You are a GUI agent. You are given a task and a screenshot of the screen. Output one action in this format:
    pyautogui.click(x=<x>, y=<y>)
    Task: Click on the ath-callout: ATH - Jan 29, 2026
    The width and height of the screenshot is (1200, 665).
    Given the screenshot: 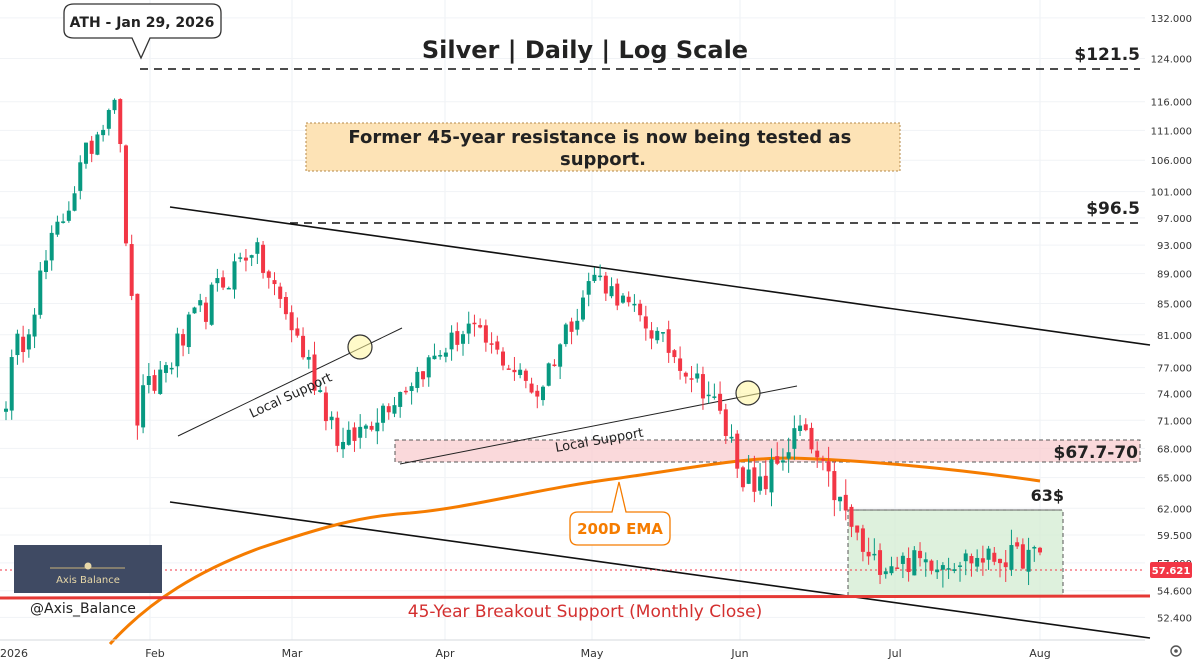 What is the action you would take?
    pyautogui.click(x=142, y=31)
    